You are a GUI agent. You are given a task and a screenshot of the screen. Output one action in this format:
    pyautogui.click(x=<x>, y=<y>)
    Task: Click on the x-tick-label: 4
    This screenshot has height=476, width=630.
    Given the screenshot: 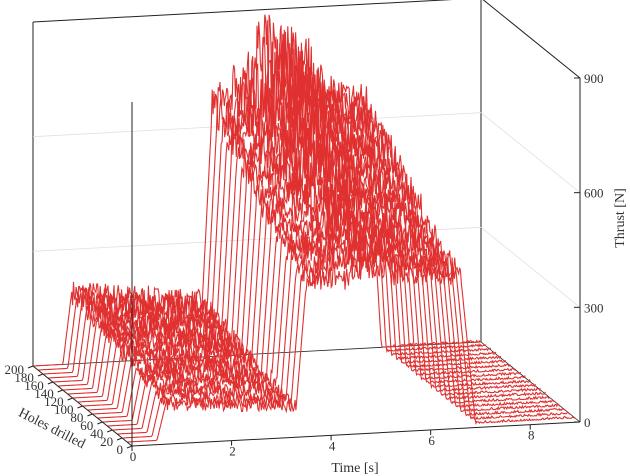 What is the action you would take?
    pyautogui.click(x=332, y=445)
    